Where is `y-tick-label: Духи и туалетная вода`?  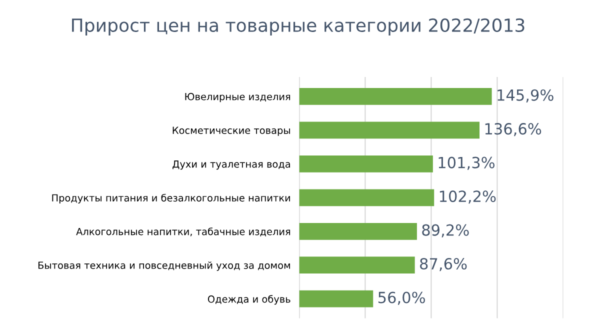
y-tick-label: Духи и туалетная вода is located at coordinates (231, 165).